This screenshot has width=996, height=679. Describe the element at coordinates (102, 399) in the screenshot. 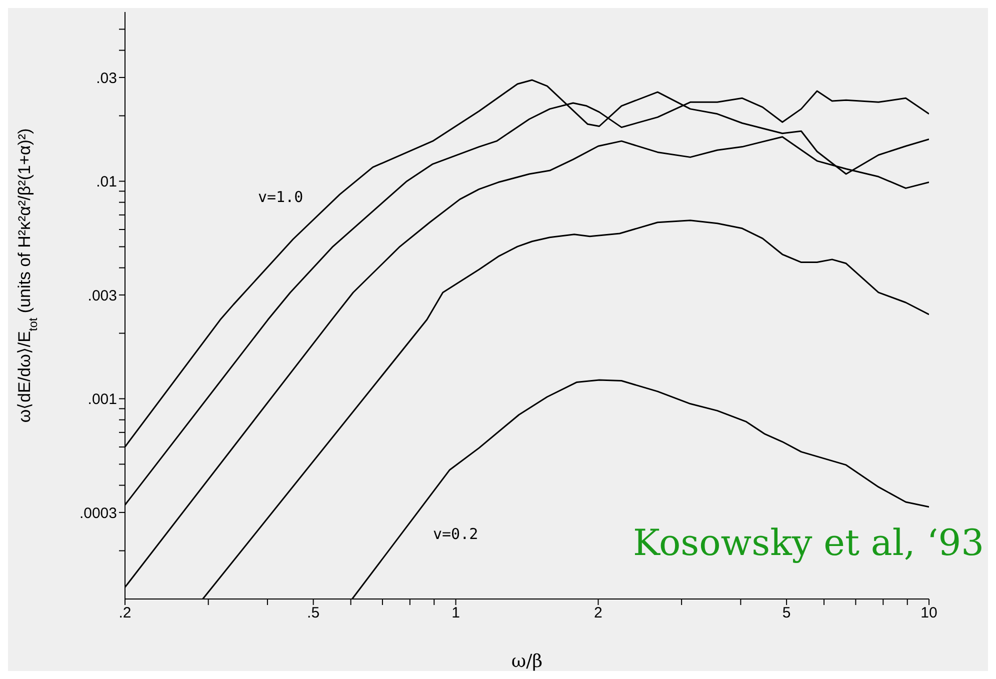

I see `y-tick-label: .001` at that location.